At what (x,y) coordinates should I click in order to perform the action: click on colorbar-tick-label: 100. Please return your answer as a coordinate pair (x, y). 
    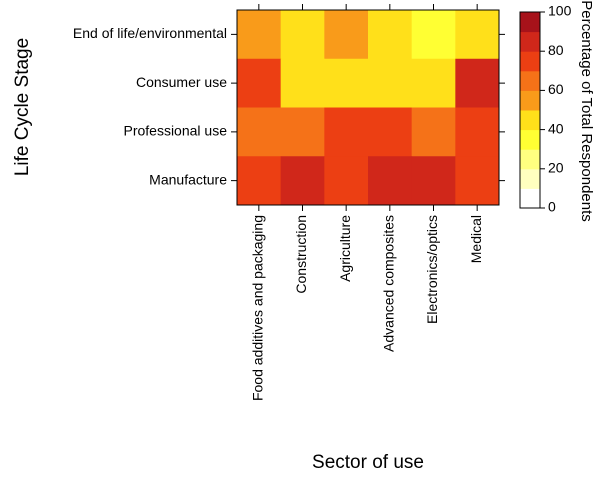
    Looking at the image, I should click on (560, 11).